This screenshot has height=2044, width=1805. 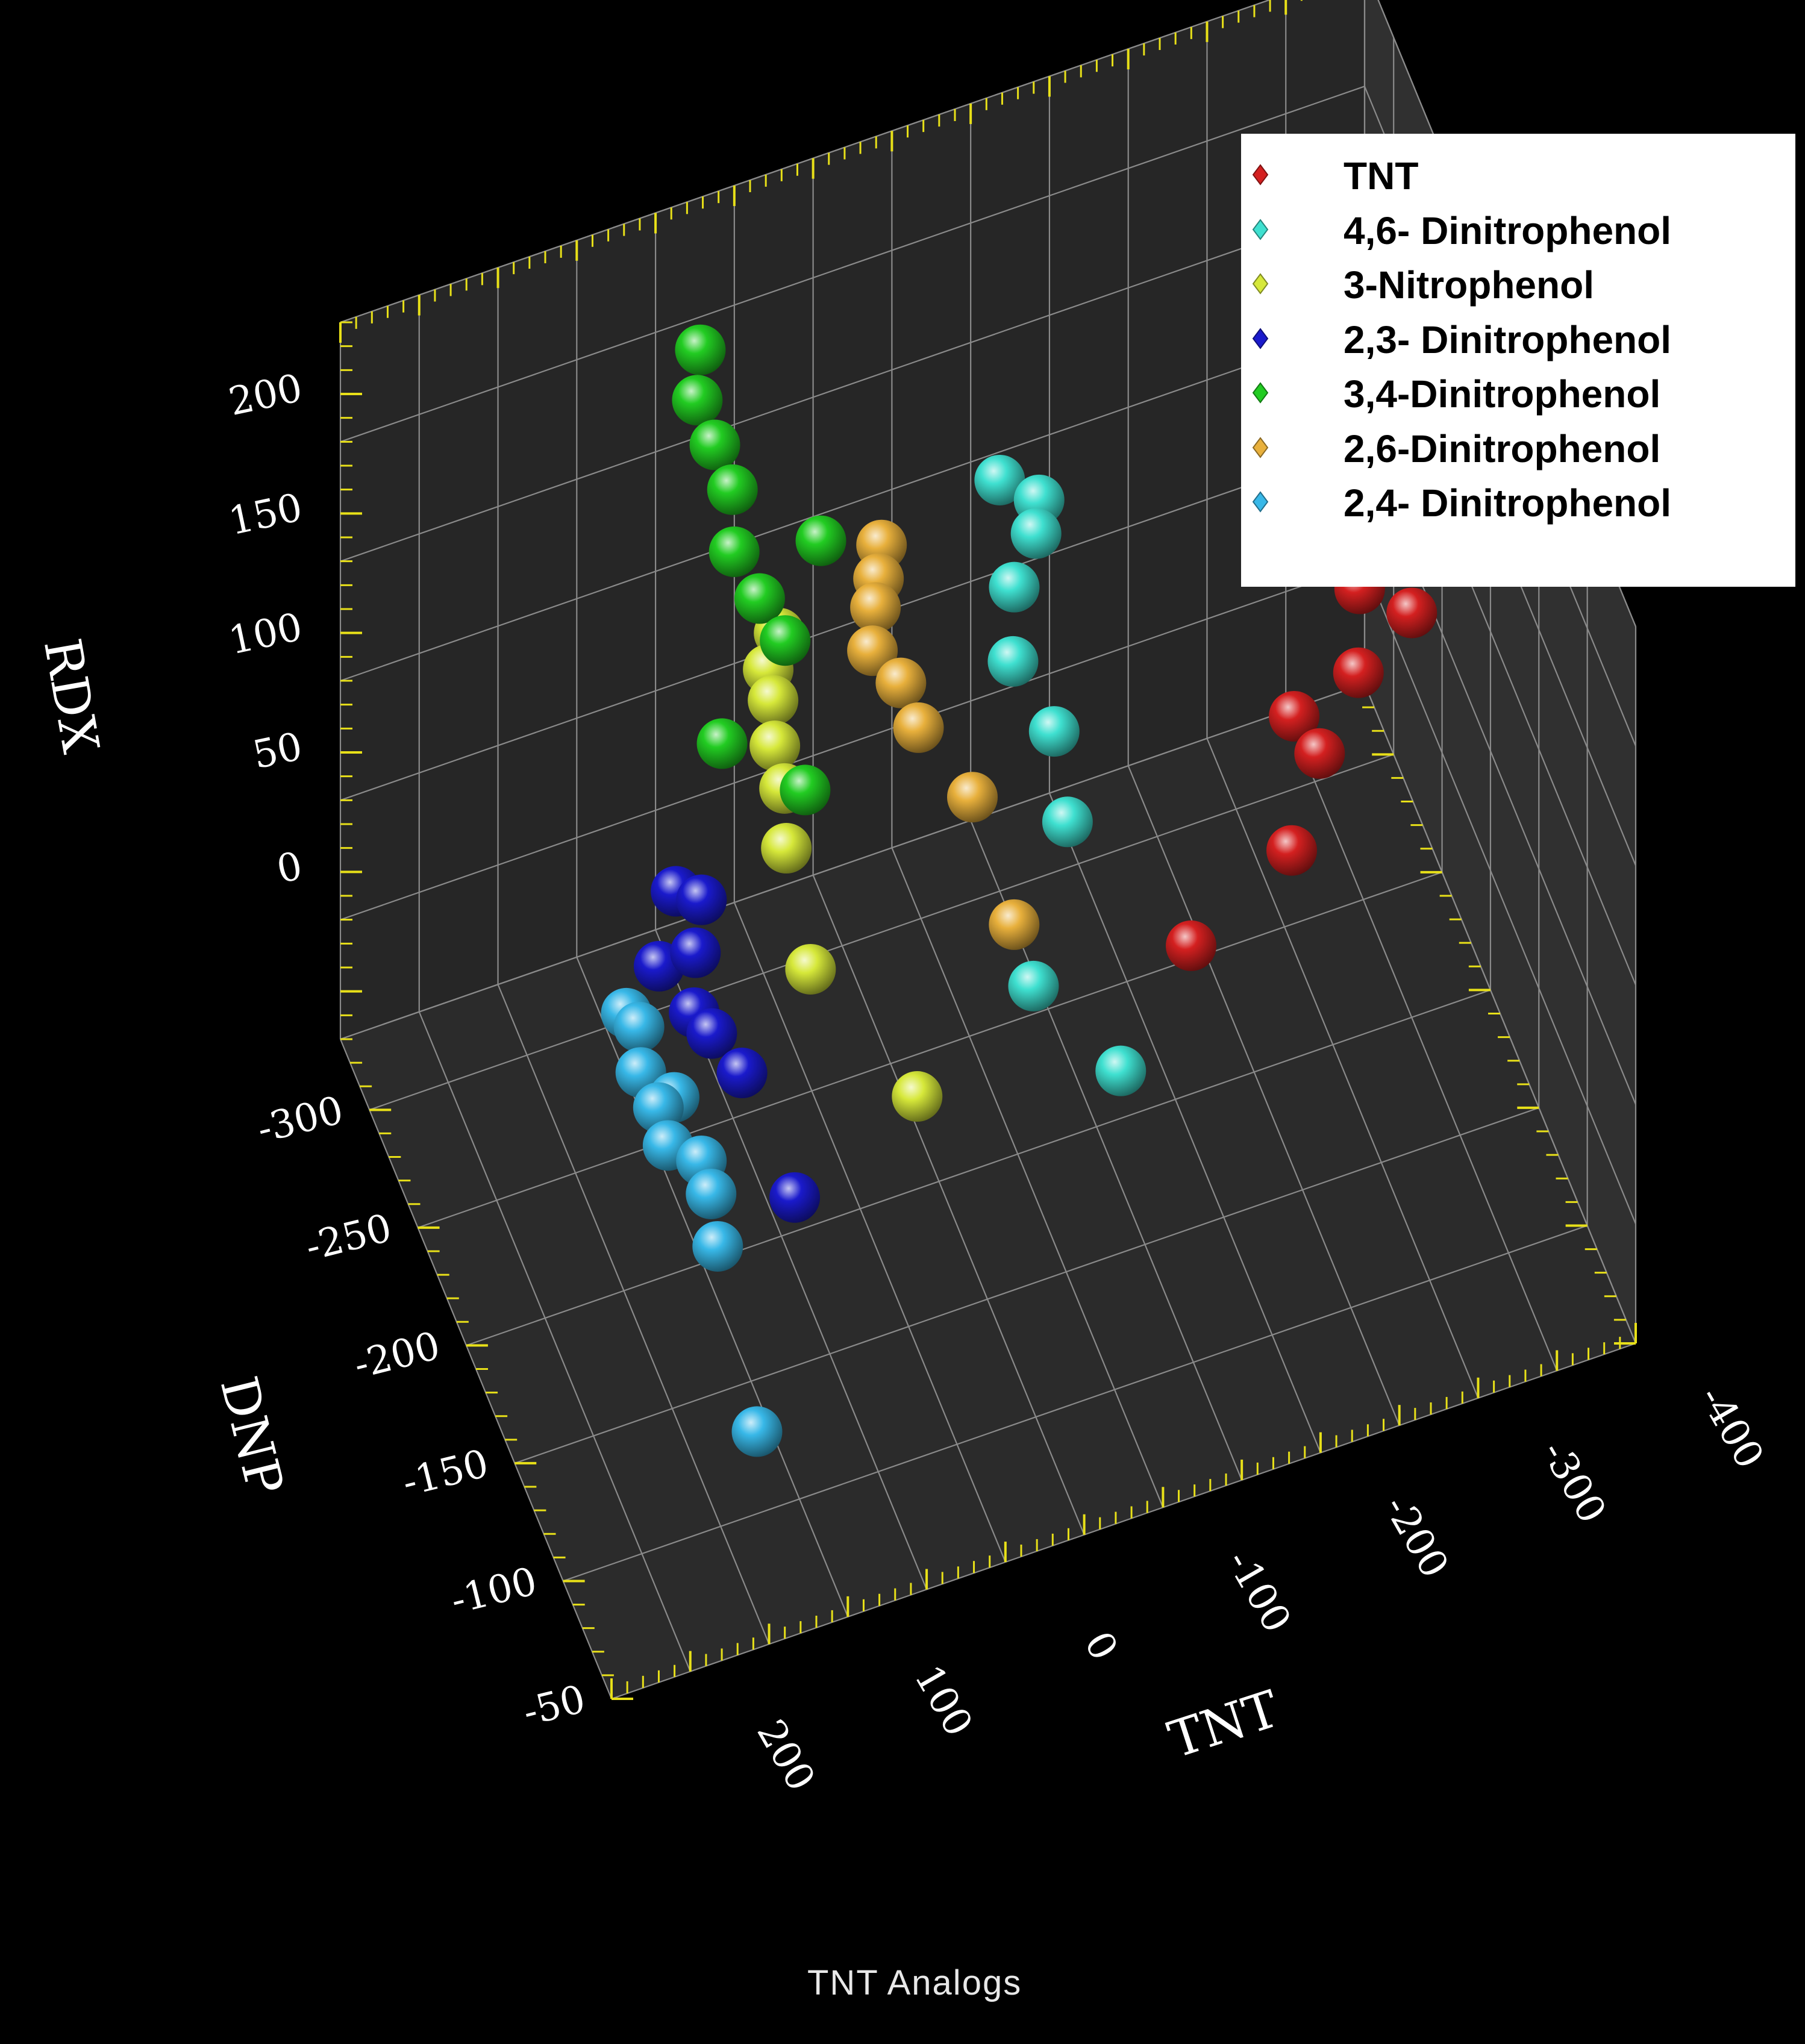 I want to click on legend-item: 2,3- Dinitrophenol, so click(x=1518, y=341).